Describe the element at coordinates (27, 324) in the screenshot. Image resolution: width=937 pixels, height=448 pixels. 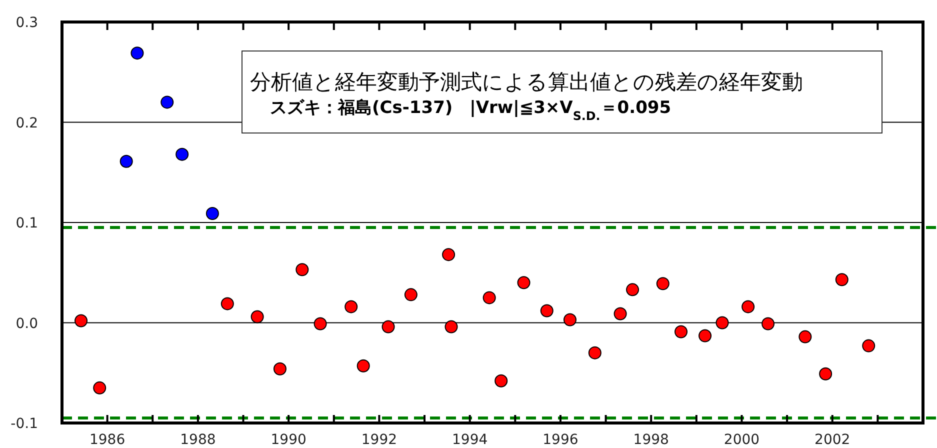
I see `y-tick-label: 0.0` at that location.